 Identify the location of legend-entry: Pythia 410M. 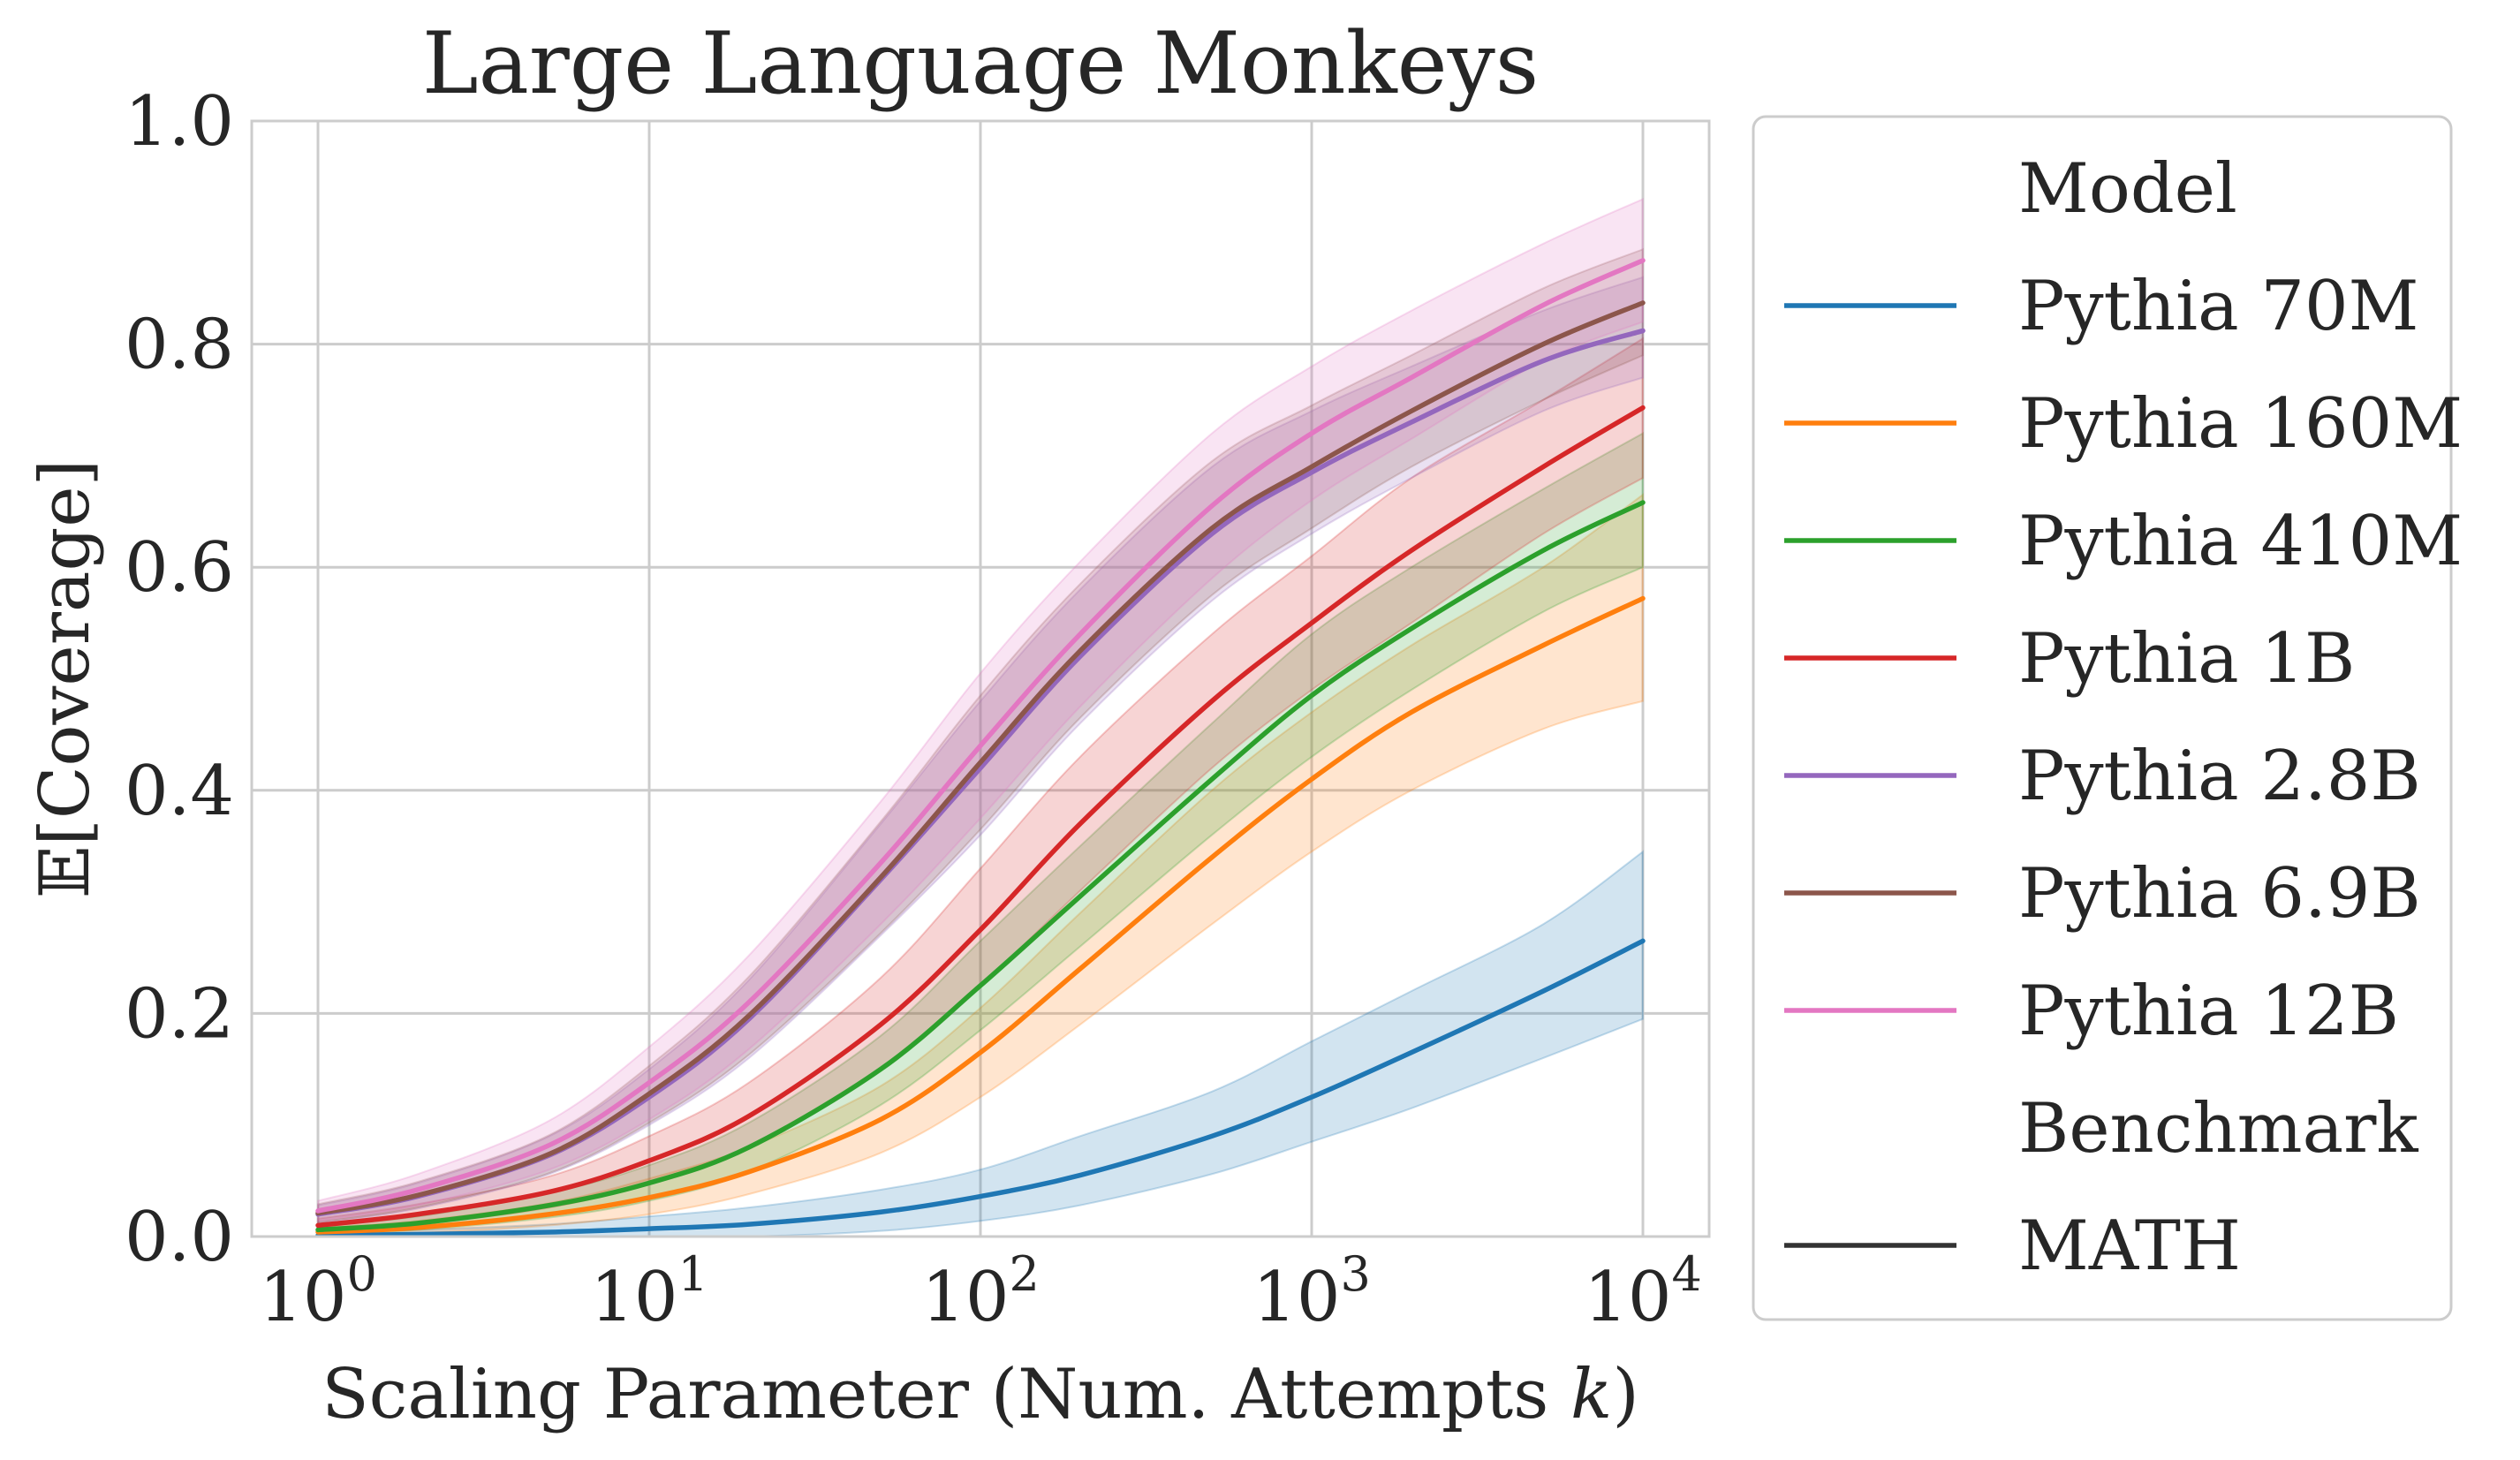
(2123, 541).